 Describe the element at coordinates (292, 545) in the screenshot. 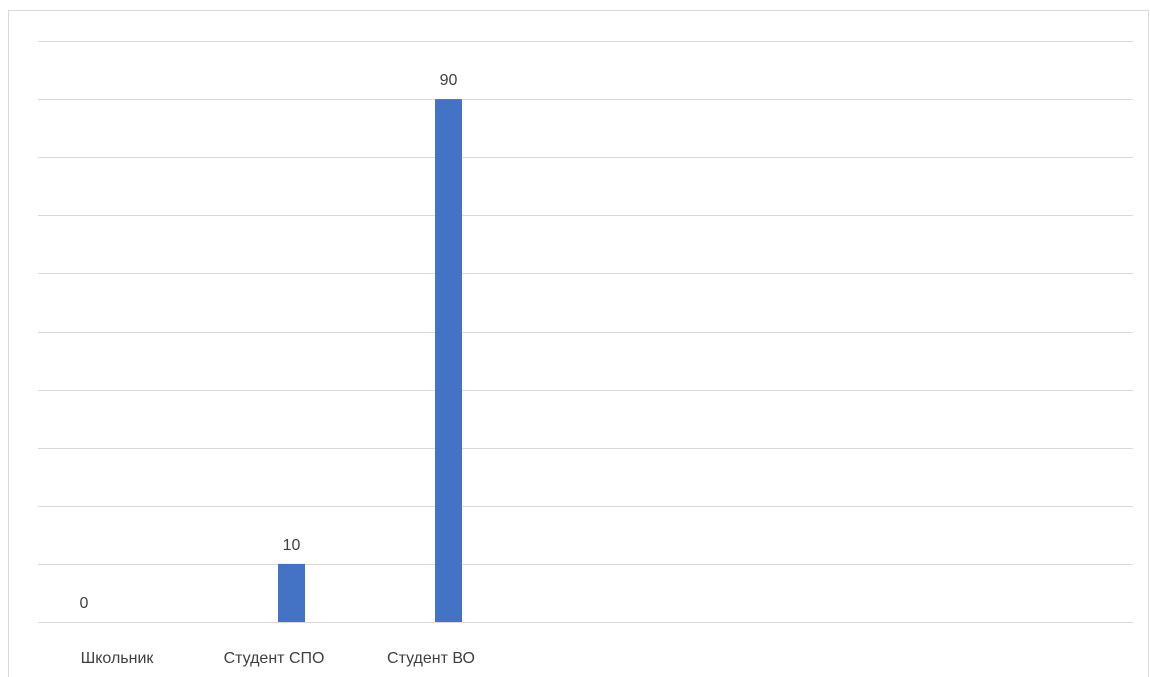

I see `data-label: 10` at that location.